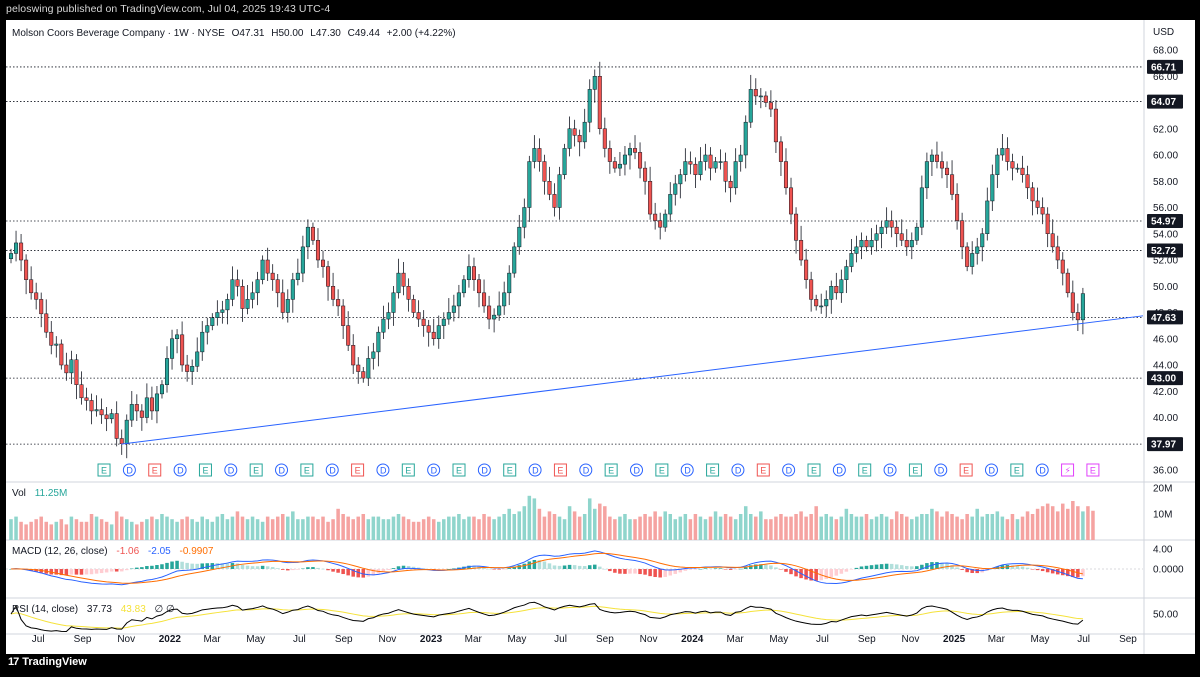 The width and height of the screenshot is (1200, 677). Describe the element at coordinates (459, 470) in the screenshot. I see `event-earnings-icon` at that location.